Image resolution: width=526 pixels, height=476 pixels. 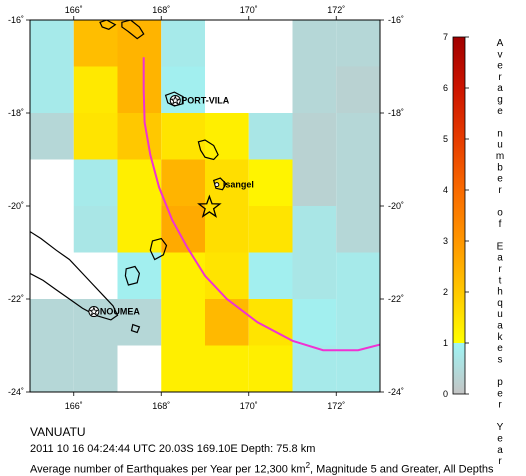 What do you see at coordinates (238, 185) in the screenshot?
I see `place-label: Isangel` at bounding box center [238, 185].